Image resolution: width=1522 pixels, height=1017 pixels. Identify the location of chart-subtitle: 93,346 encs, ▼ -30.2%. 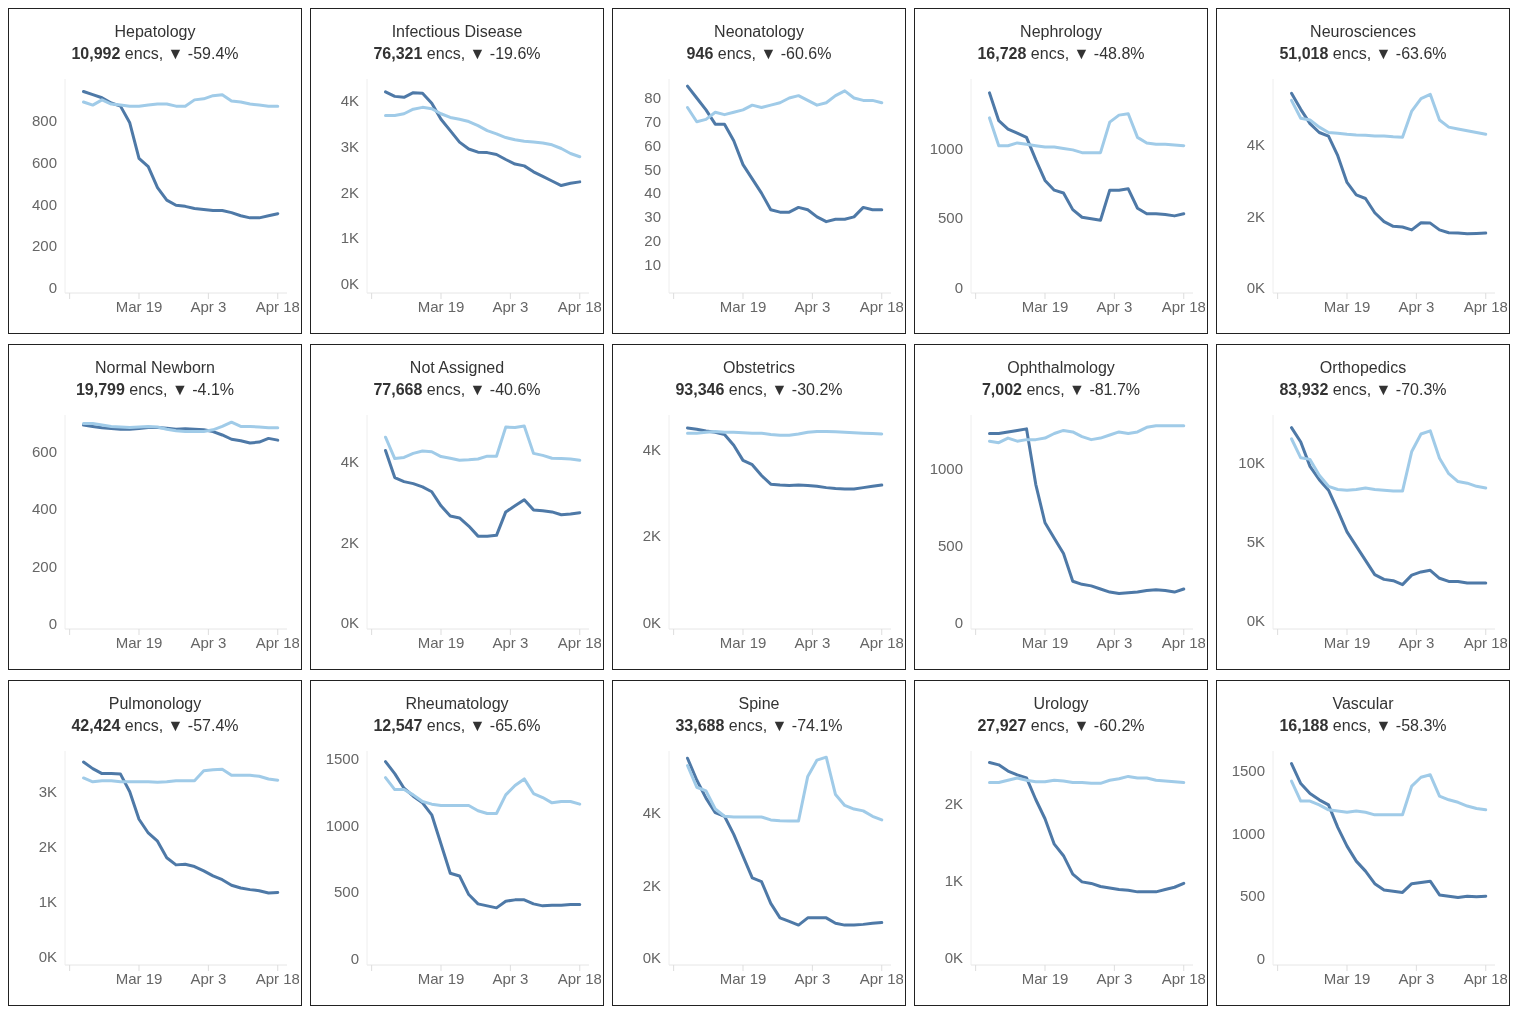
(759, 390).